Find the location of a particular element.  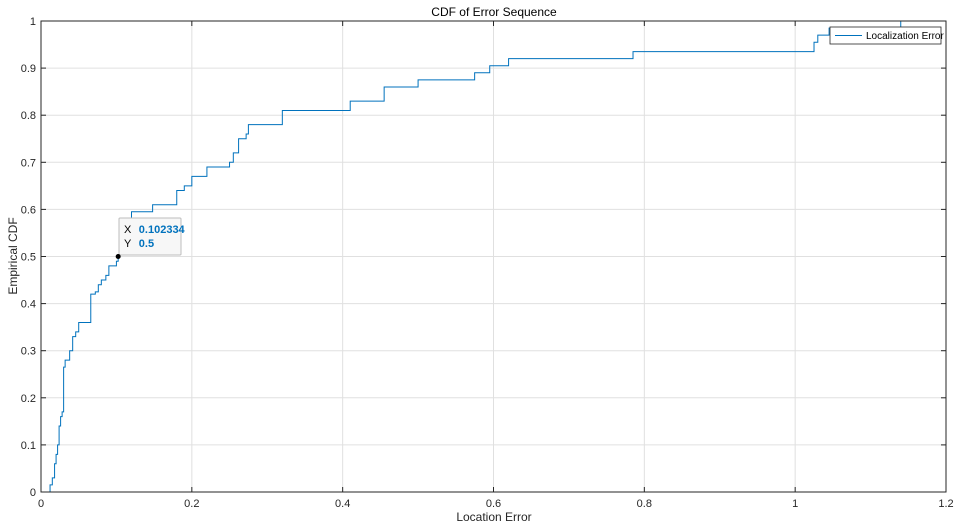

x-tick-label: 0.6 is located at coordinates (493, 504).